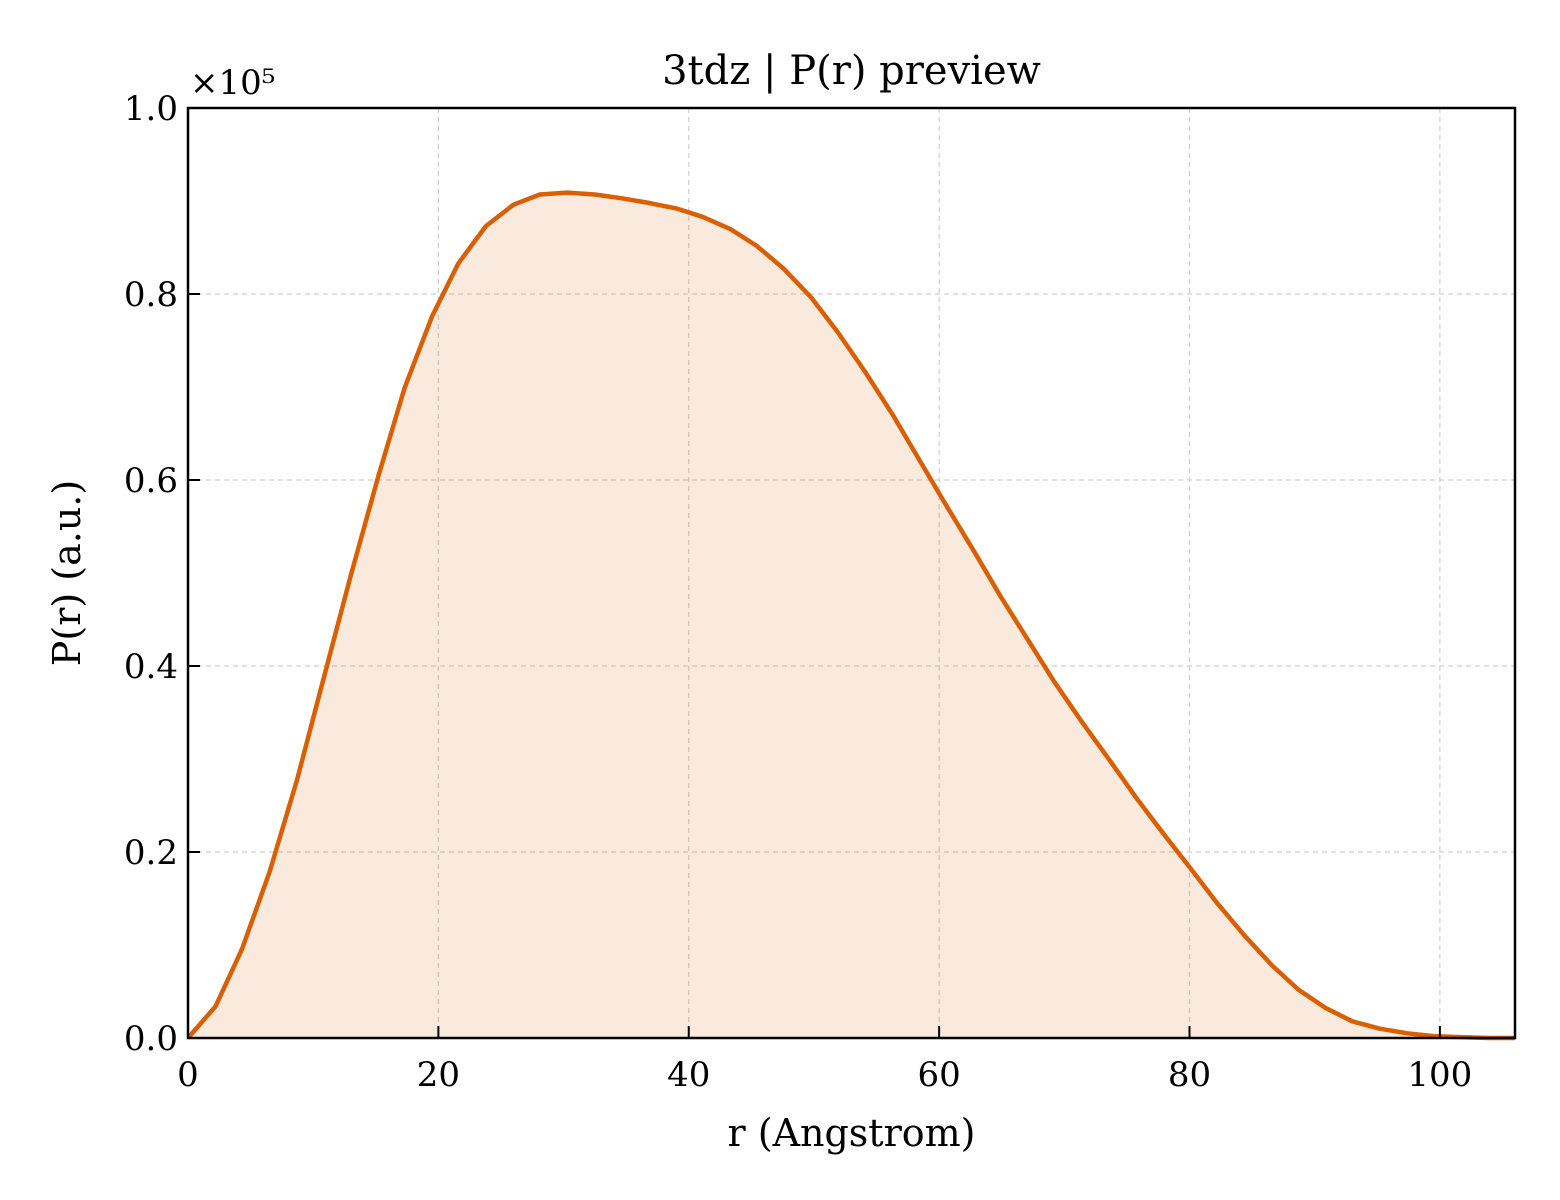  Describe the element at coordinates (688, 1075) in the screenshot. I see `x-tick-label: 40` at that location.